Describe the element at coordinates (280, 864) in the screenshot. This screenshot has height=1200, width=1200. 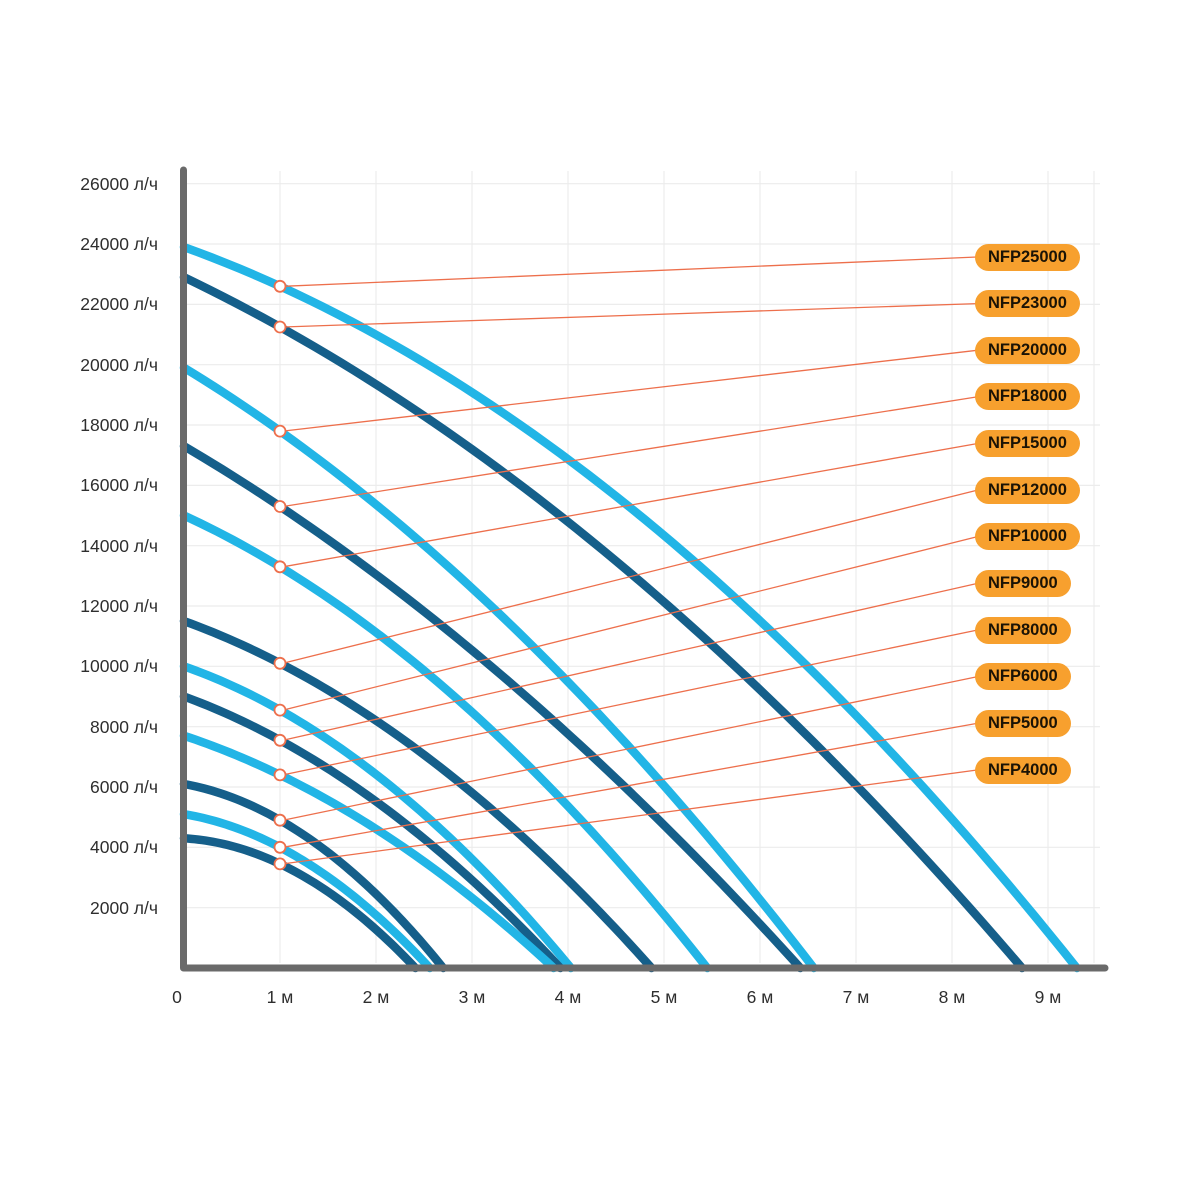
I see `marker-NFP4000` at that location.